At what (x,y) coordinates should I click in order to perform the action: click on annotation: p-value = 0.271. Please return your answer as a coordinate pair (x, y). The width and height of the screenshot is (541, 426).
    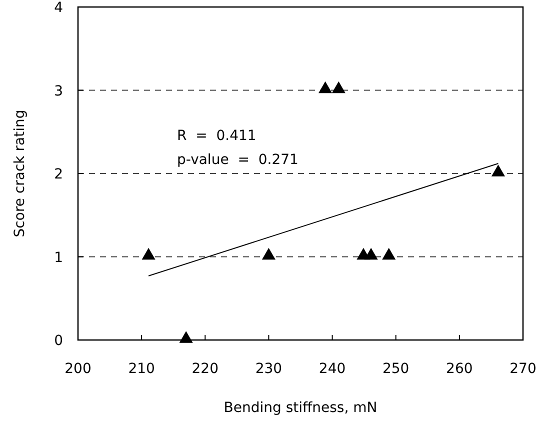
    Looking at the image, I should click on (237, 160).